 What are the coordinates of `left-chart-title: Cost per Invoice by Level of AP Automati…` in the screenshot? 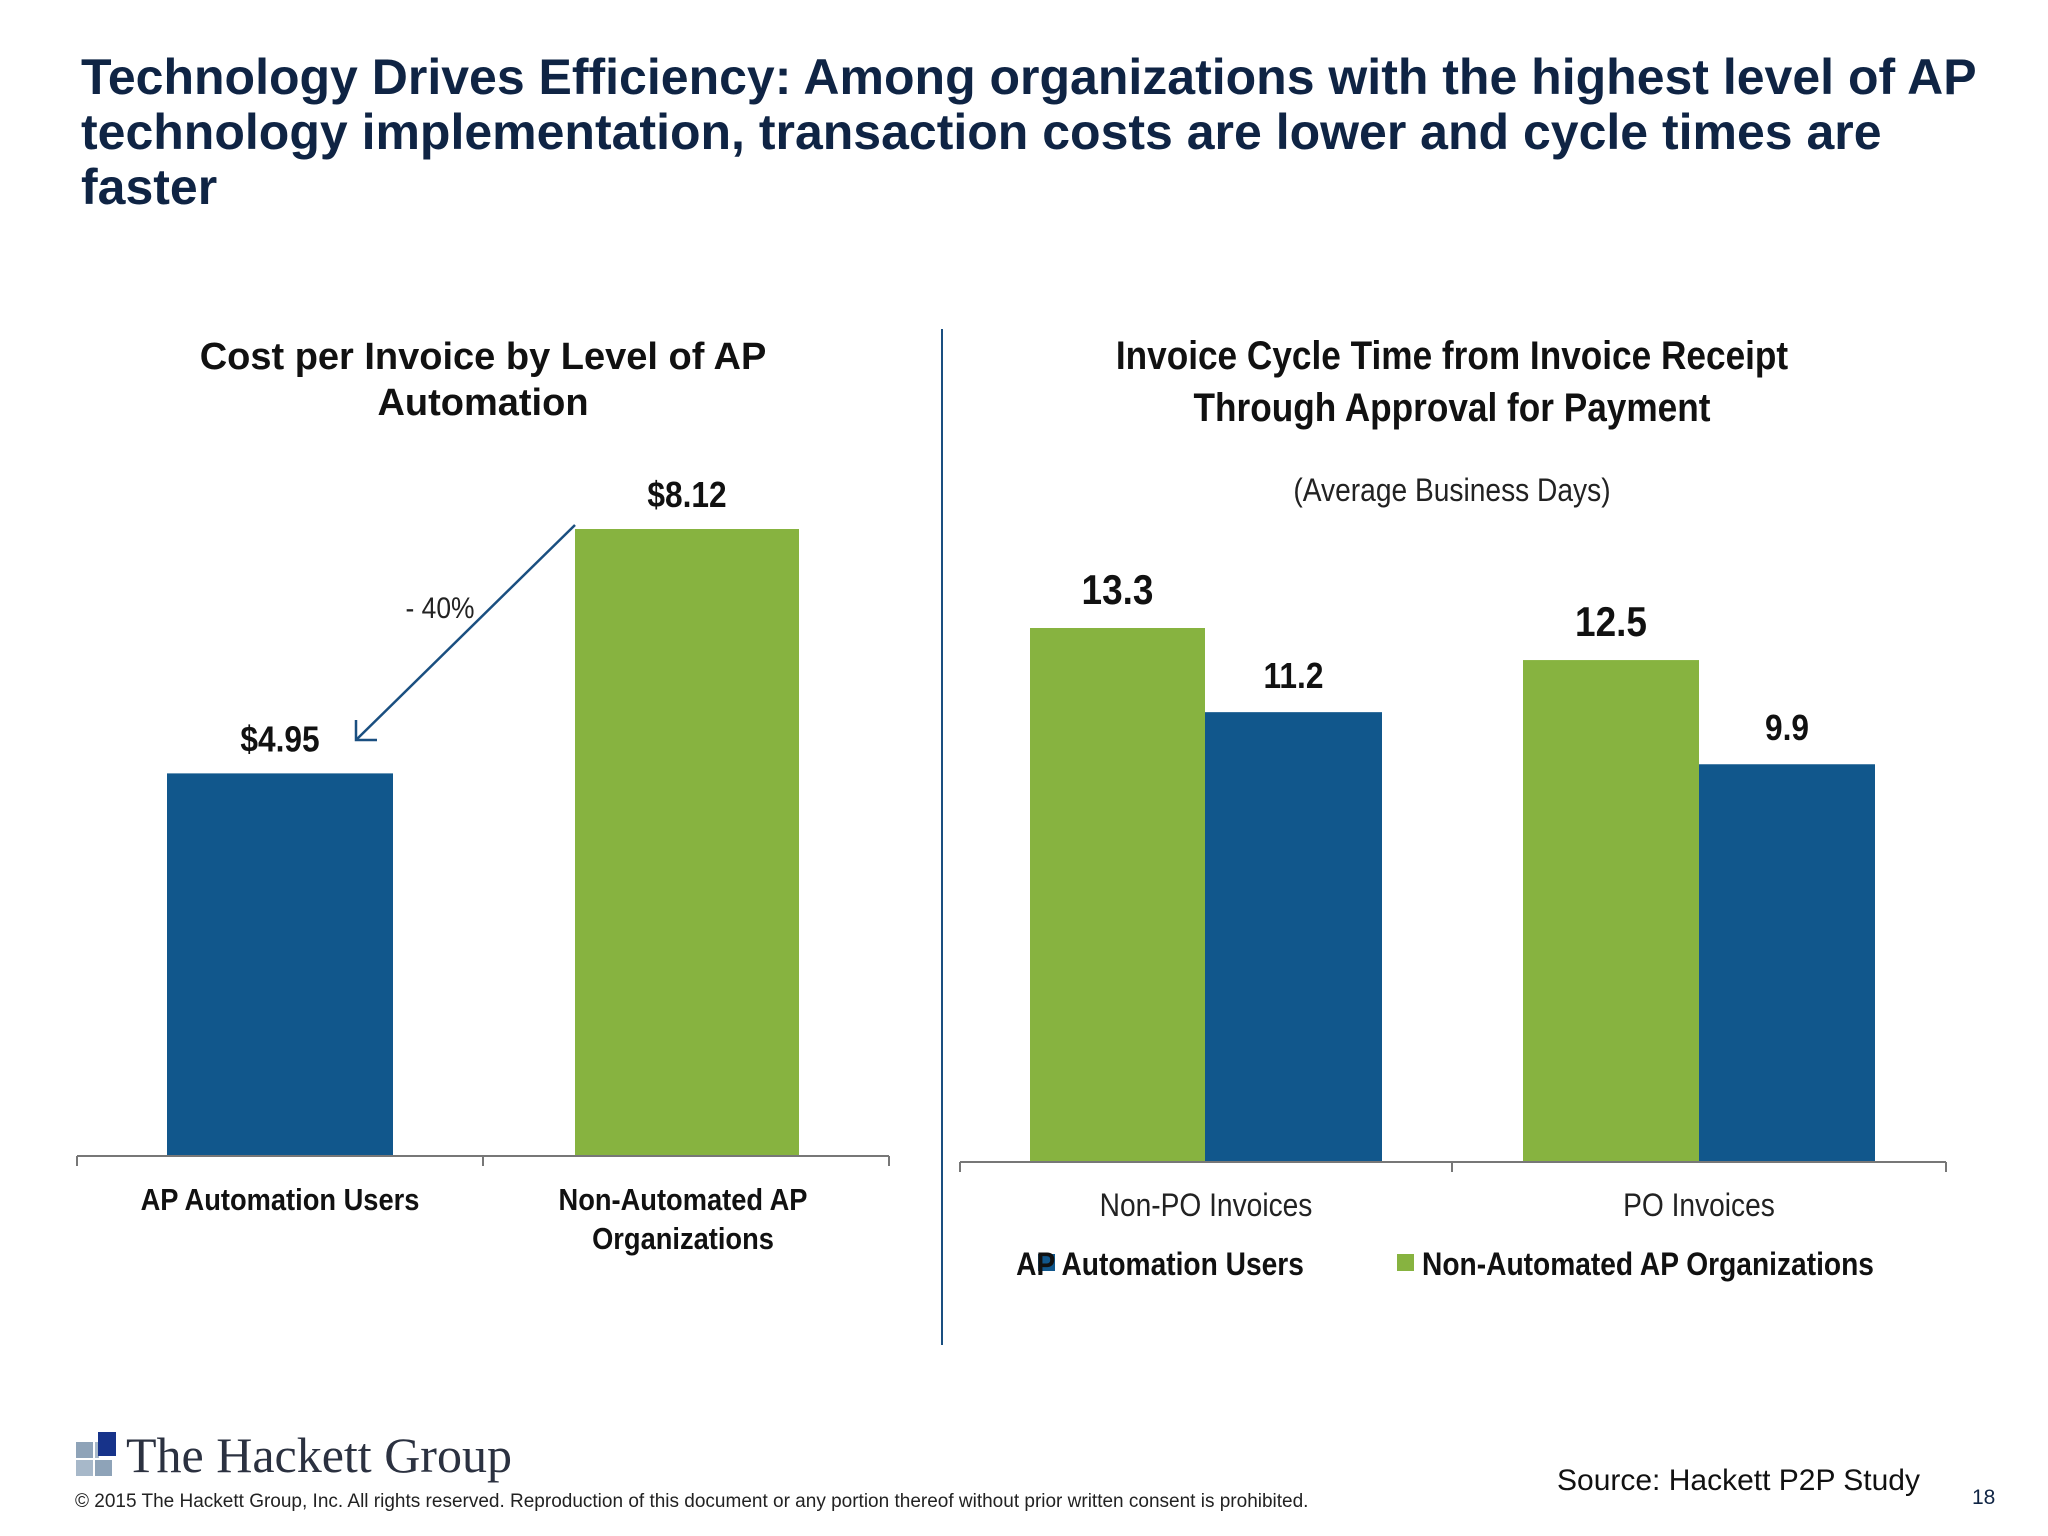 It's located at (483, 380).